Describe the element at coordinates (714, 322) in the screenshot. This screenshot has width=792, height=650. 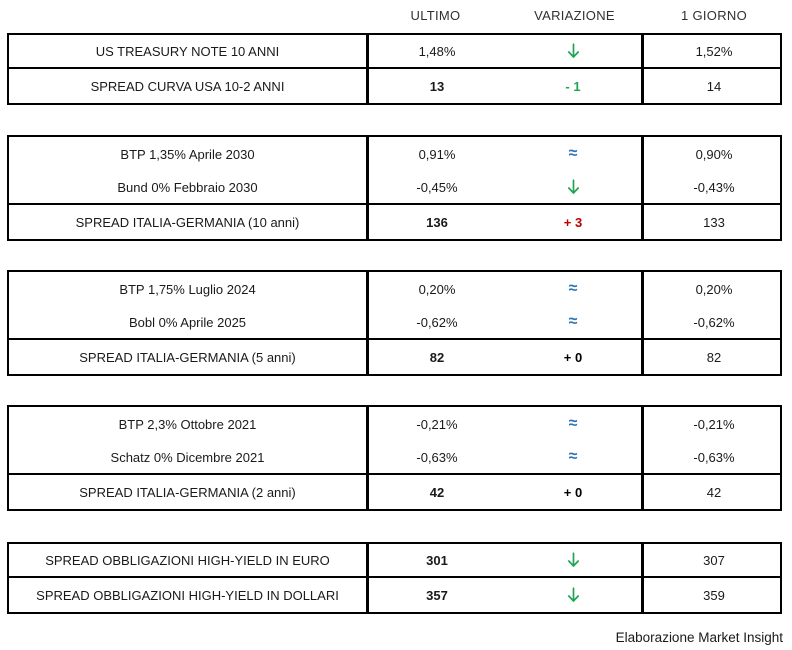
I see `giorno-value: -0,62%` at that location.